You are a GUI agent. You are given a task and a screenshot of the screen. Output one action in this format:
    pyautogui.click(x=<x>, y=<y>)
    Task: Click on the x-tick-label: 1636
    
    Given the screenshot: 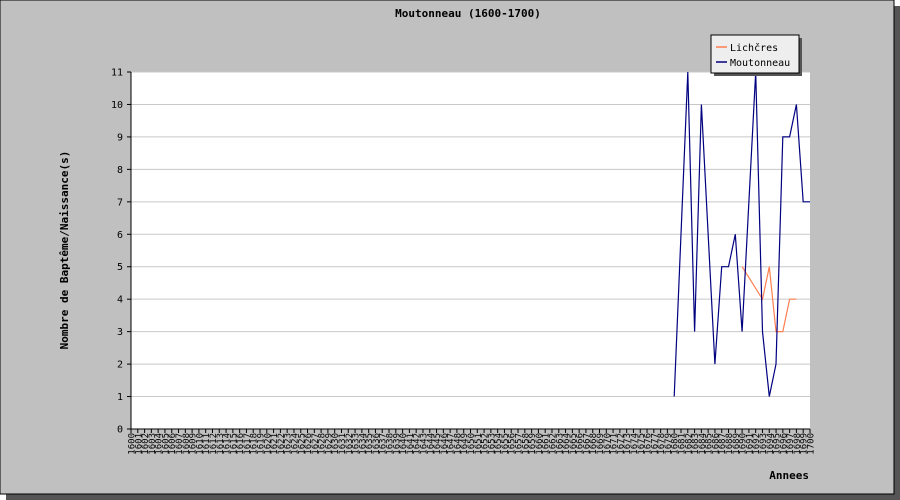 What is the action you would take?
    pyautogui.click(x=377, y=444)
    